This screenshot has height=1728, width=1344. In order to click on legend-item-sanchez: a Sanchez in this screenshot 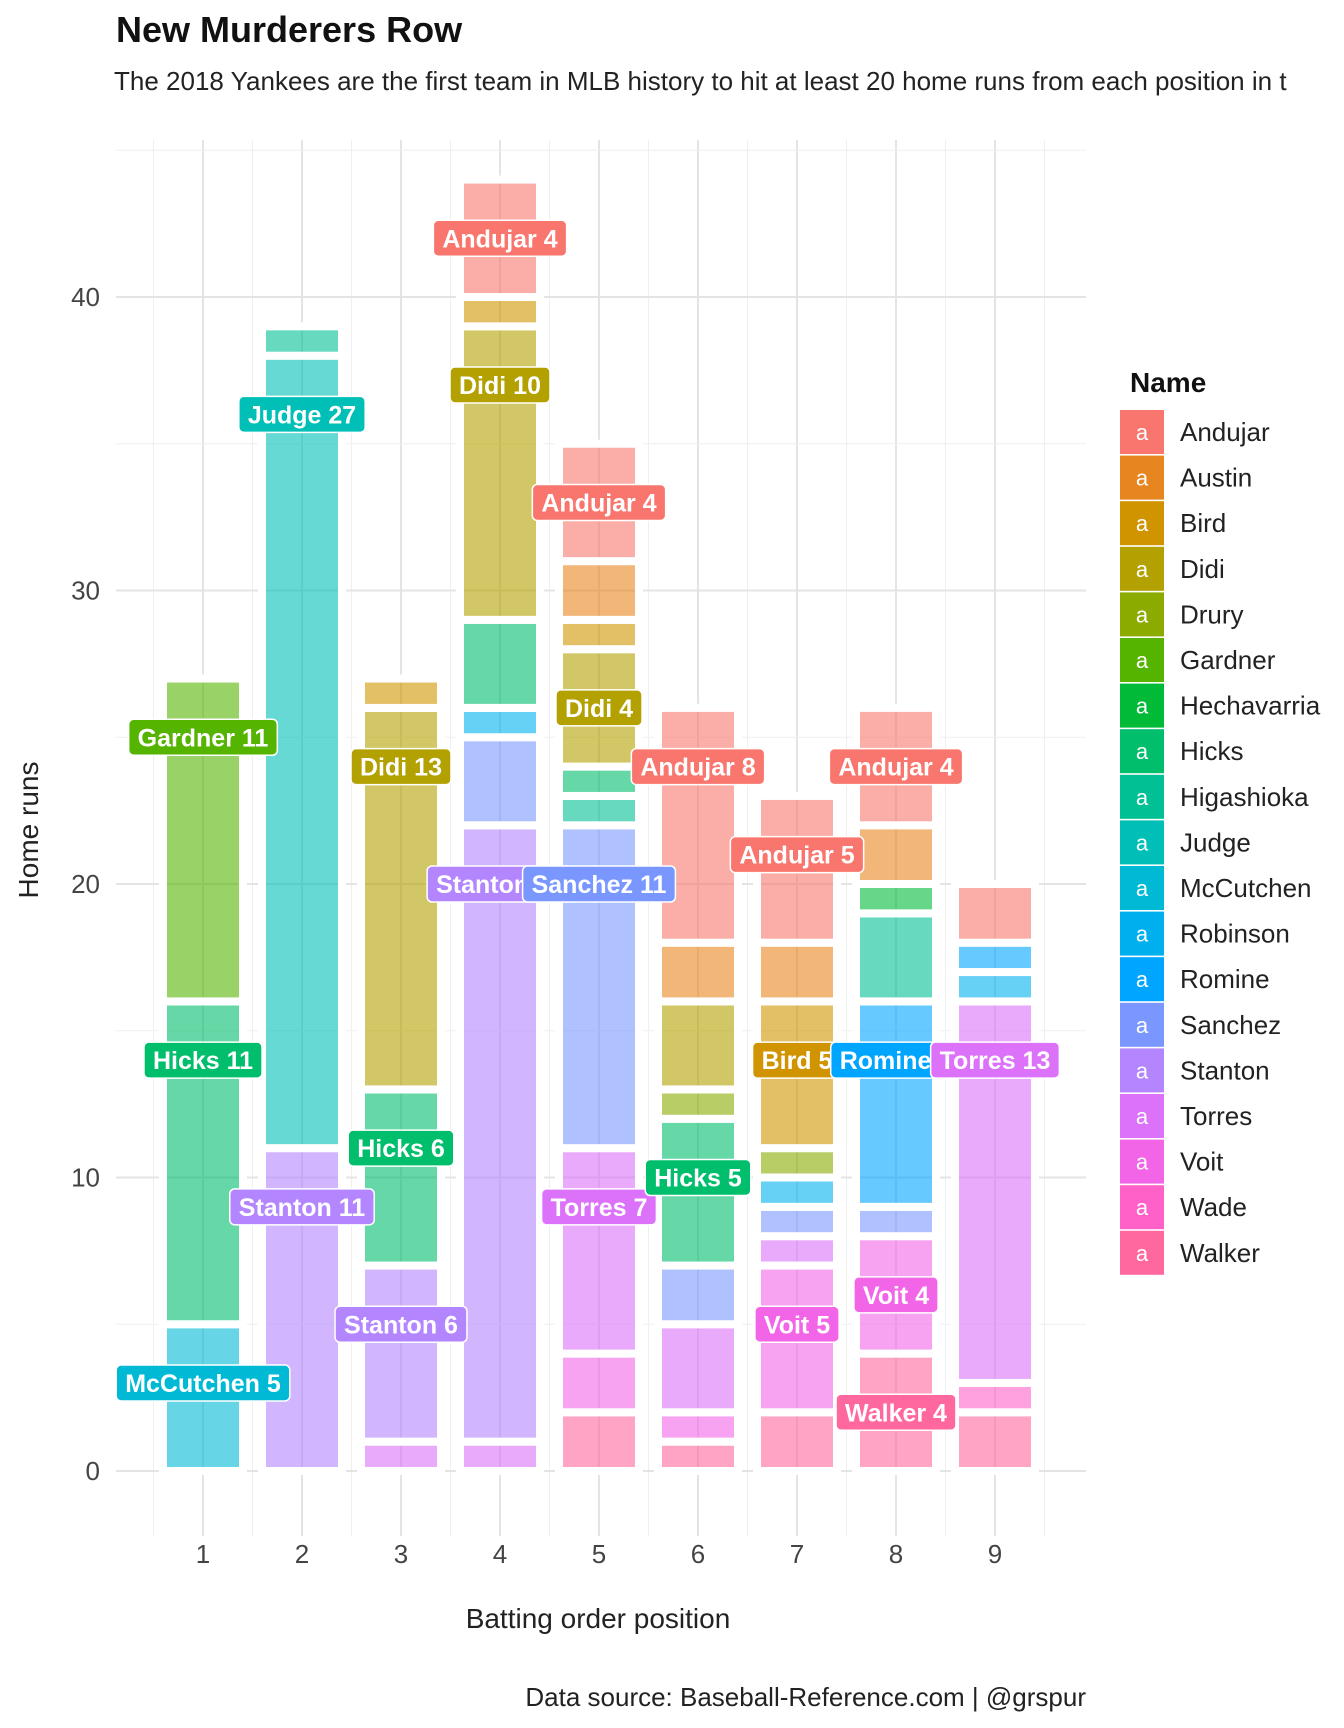, I will do `click(1200, 1024)`.